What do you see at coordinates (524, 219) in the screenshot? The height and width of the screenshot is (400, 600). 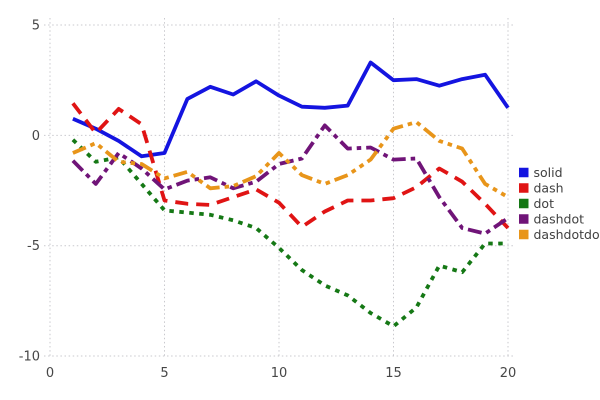 I see `legend-swatch-dashdot` at bounding box center [524, 219].